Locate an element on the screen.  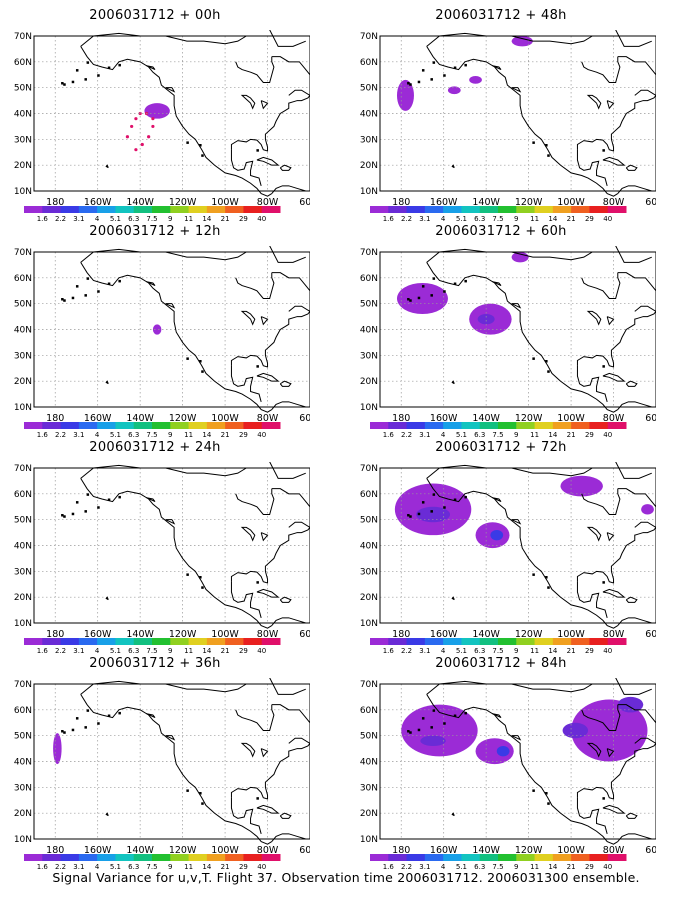
colorbar-label: 7.5 is located at coordinates (151, 434).